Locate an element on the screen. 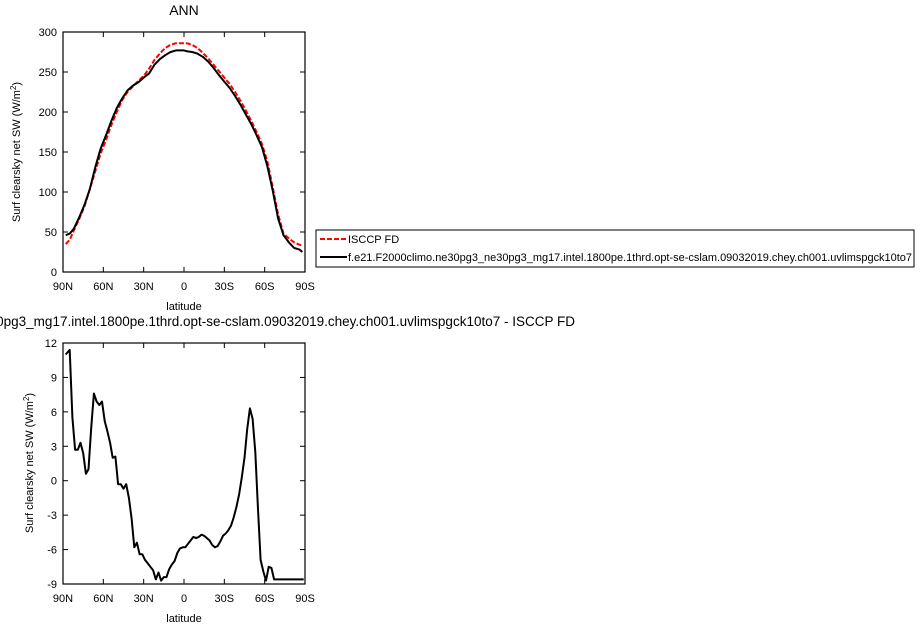 The image size is (923, 629). y-tick-label: -9 is located at coordinates (52, 585).